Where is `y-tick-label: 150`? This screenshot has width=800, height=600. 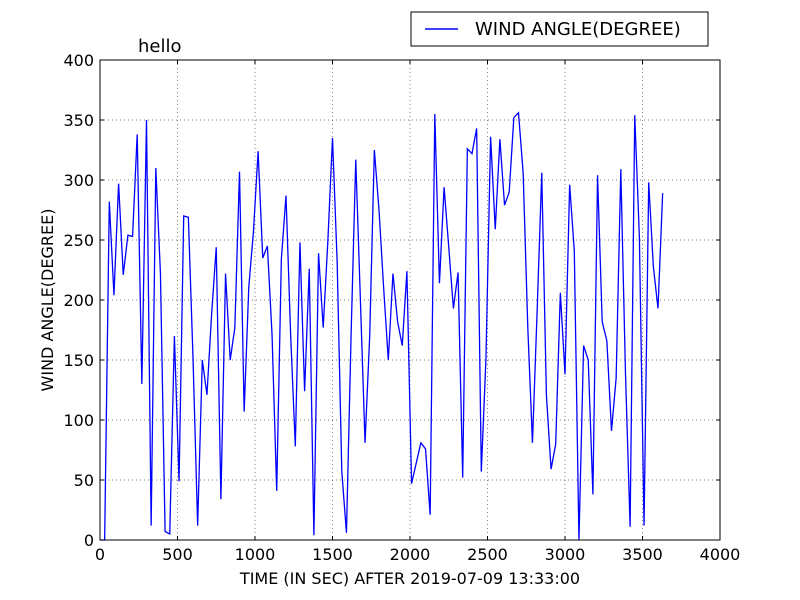 y-tick-label: 150 is located at coordinates (78, 360).